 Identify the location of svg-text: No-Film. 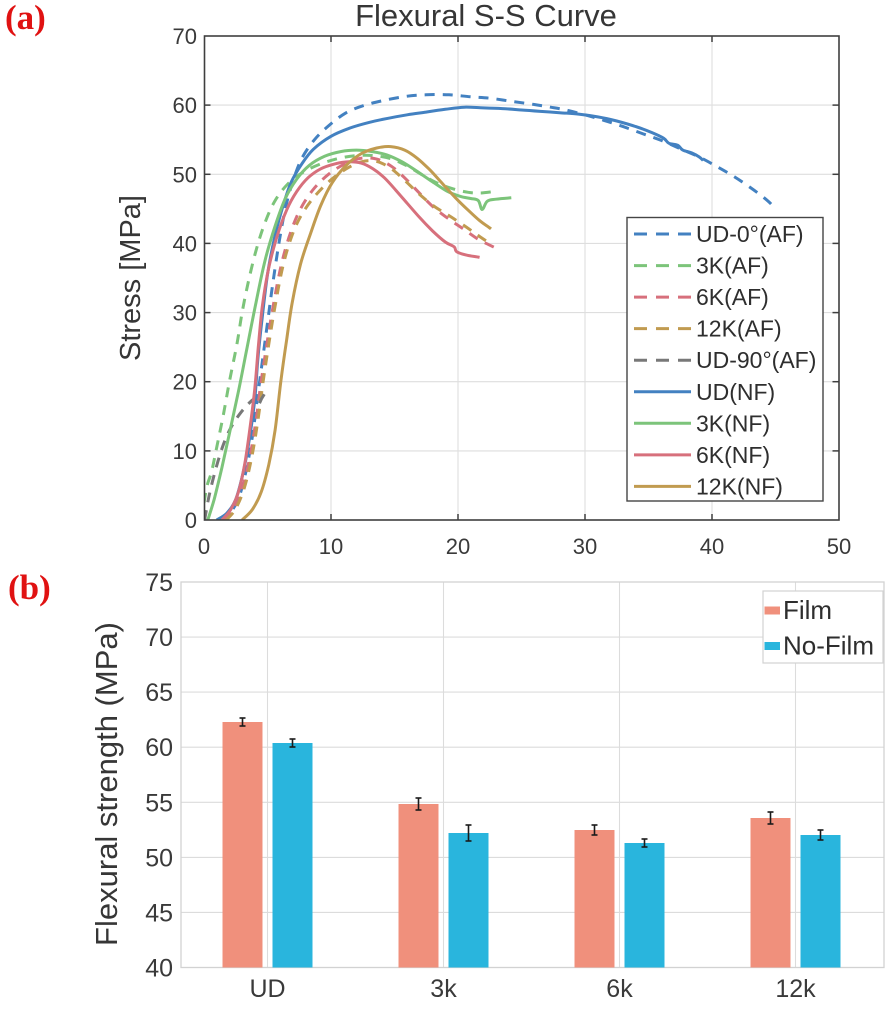
(828, 646).